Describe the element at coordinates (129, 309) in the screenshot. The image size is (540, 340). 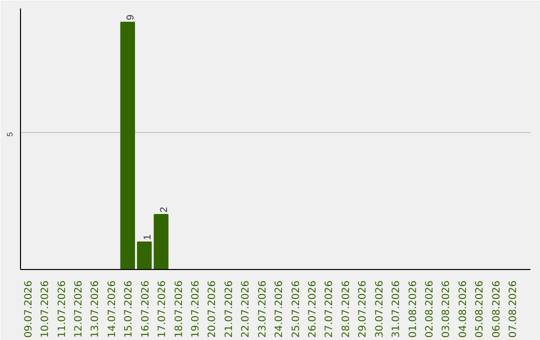
I see `x-tick-label: 15.07.2026` at that location.